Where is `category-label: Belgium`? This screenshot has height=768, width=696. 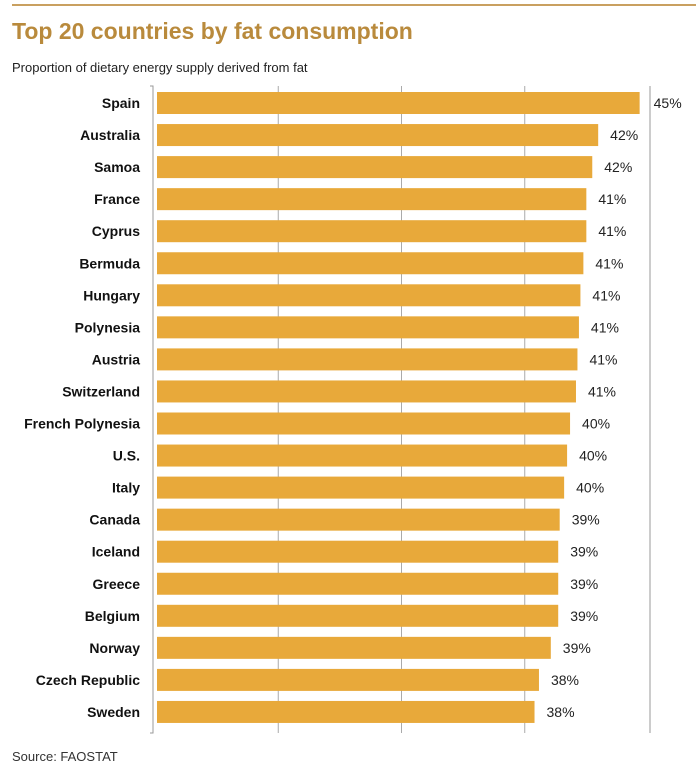 category-label: Belgium is located at coordinates (112, 616).